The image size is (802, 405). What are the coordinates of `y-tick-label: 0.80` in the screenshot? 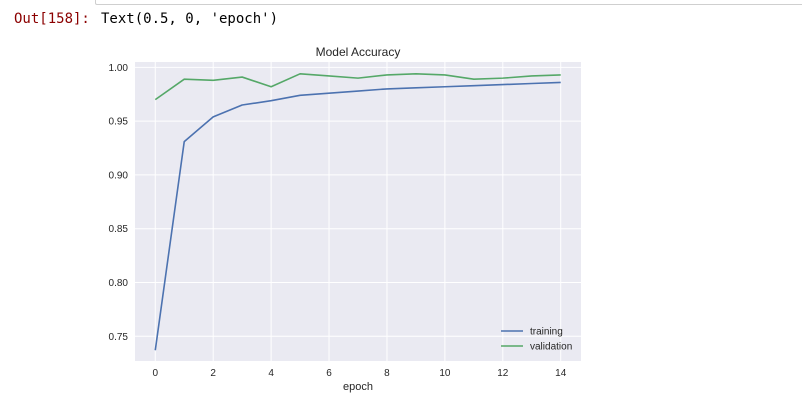 It's located at (119, 283).